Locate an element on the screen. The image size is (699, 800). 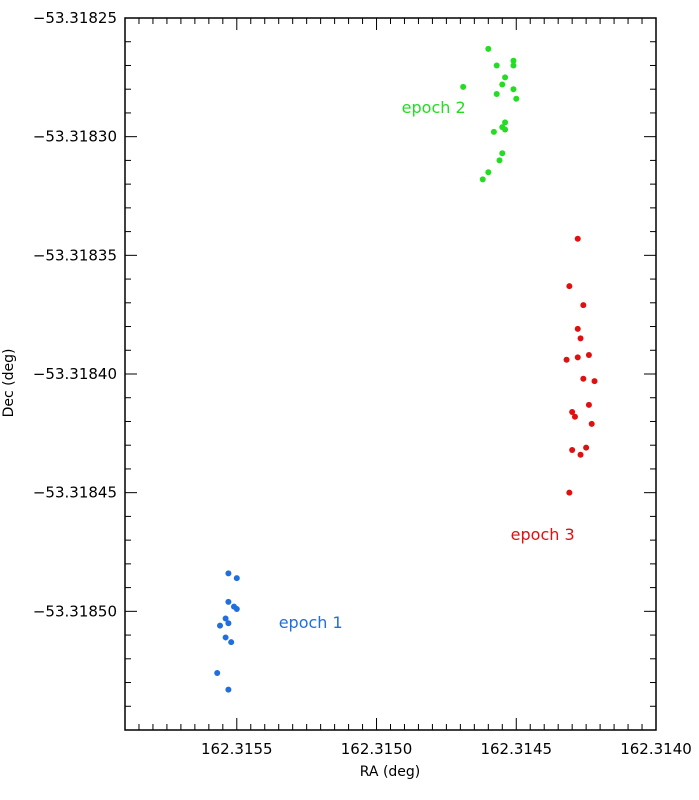
y-tick-label: −53.31850 is located at coordinates (75, 611).